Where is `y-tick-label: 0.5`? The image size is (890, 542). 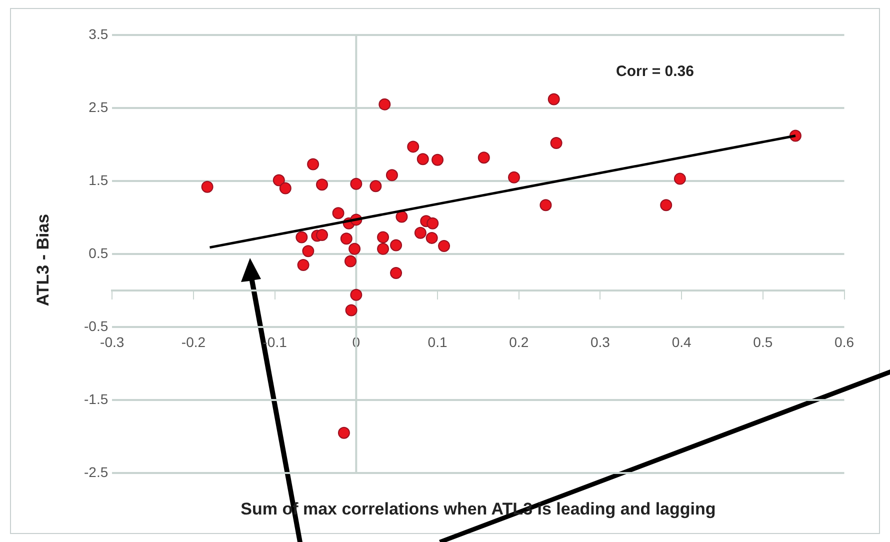
y-tick-label: 0.5 is located at coordinates (98, 252).